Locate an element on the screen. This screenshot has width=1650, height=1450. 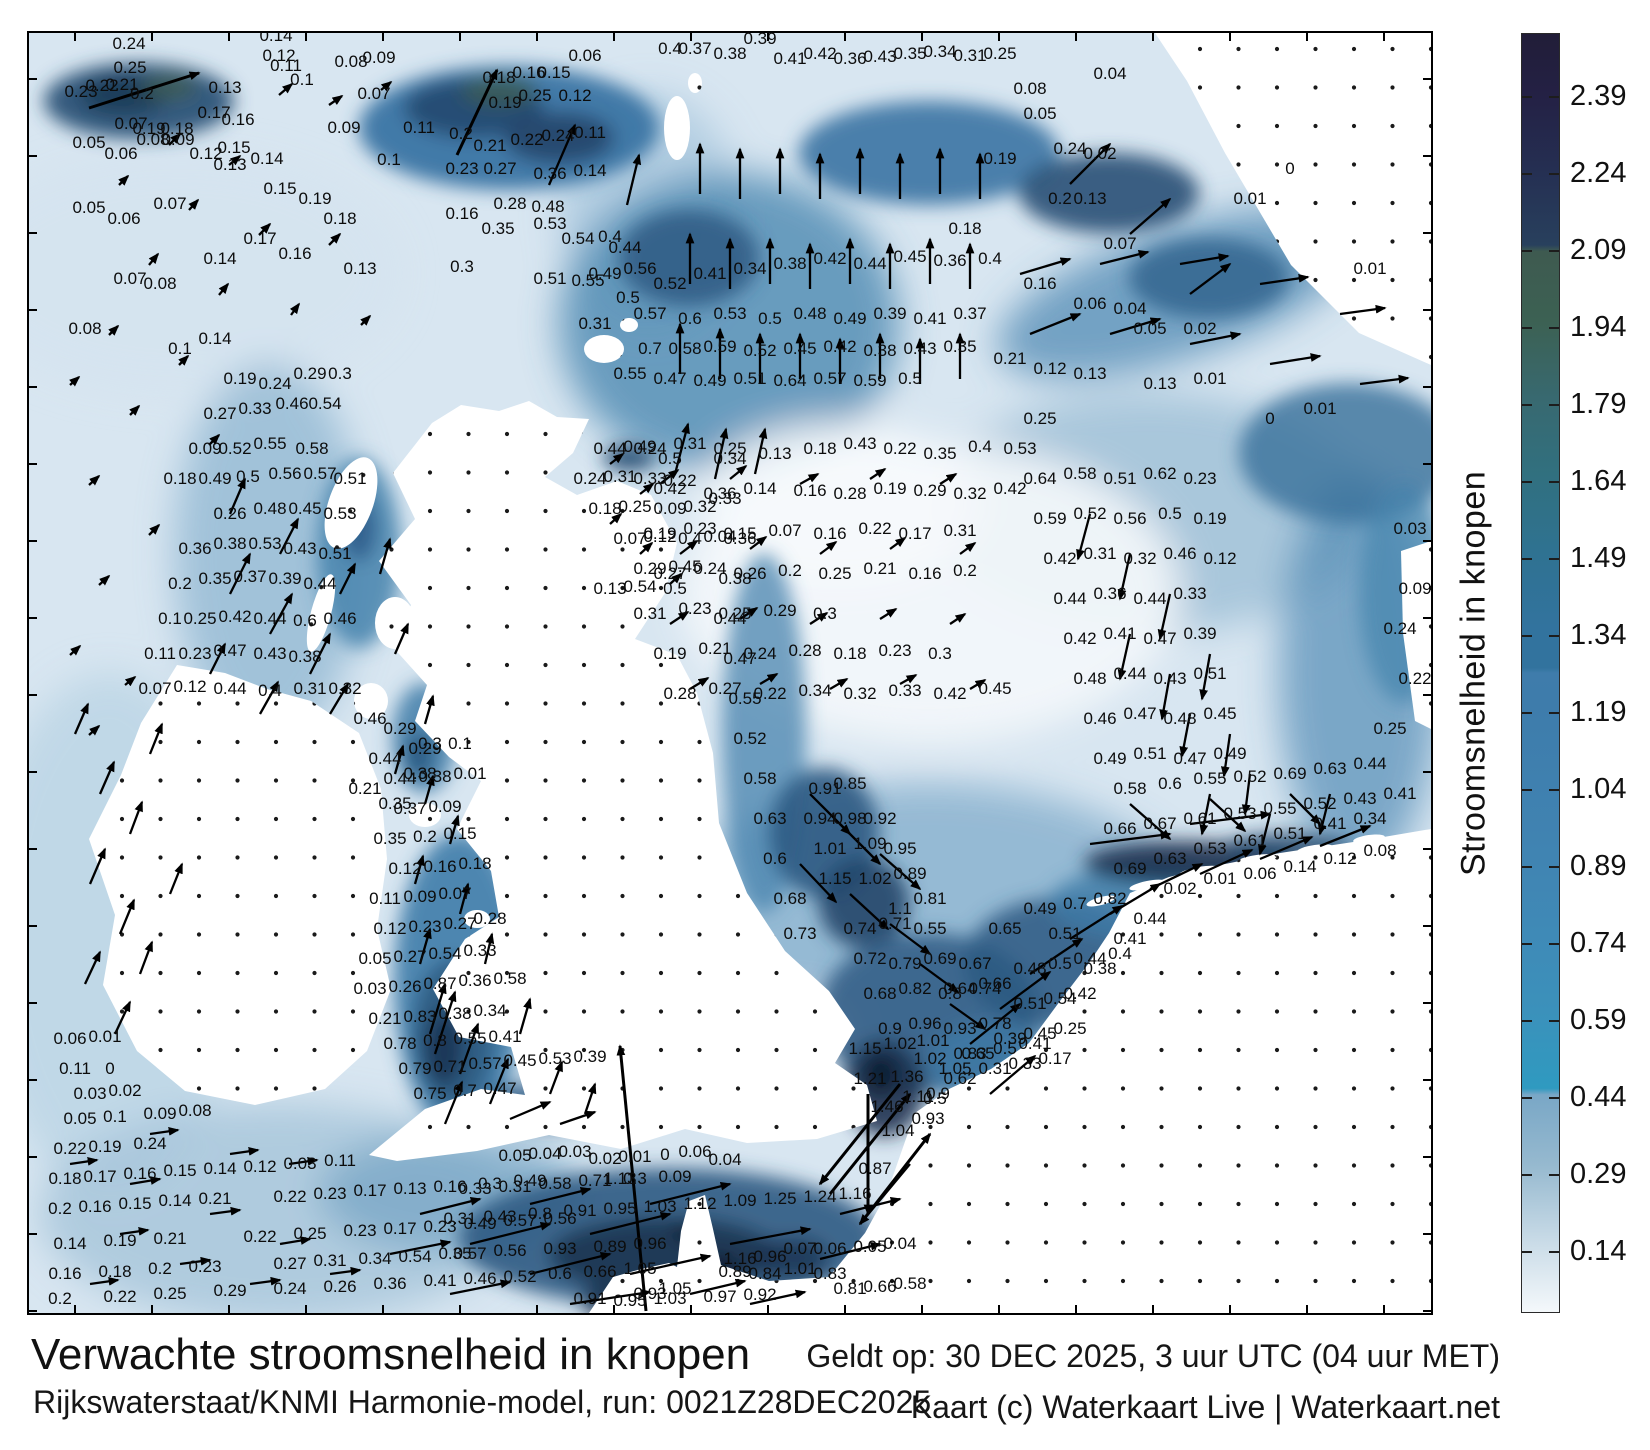
speed-label: 0.1 is located at coordinates (389, 159).